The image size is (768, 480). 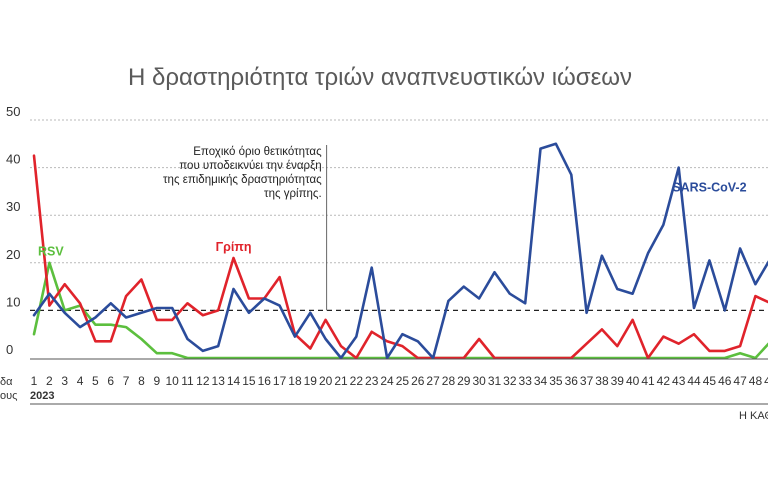 I want to click on x-tick-label: 36, so click(x=572, y=381).